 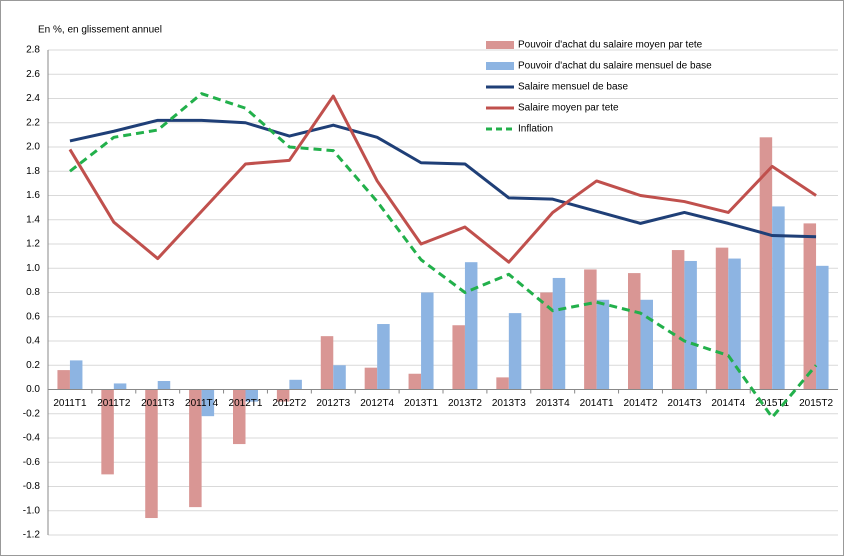 I want to click on y-tick-label: 0.2, so click(x=33, y=365).